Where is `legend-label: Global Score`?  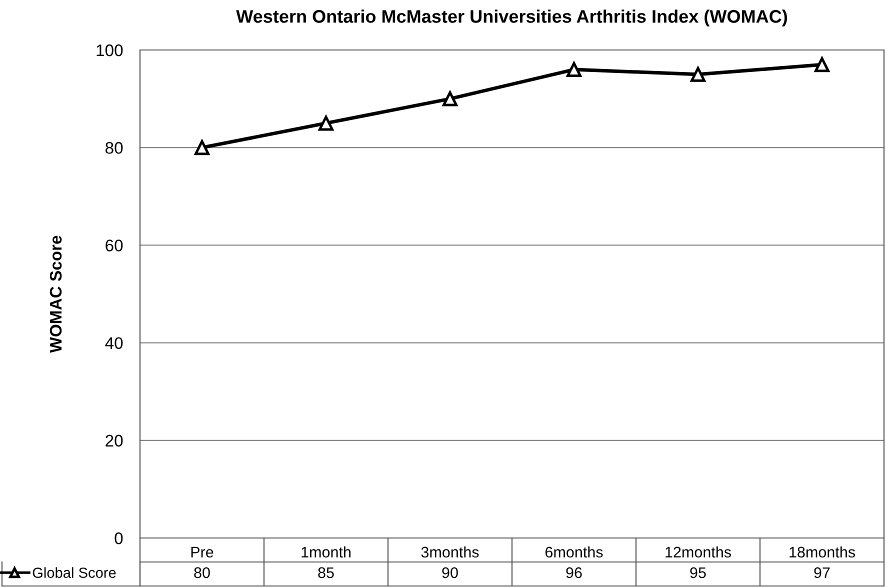 legend-label: Global Score is located at coordinates (74, 572).